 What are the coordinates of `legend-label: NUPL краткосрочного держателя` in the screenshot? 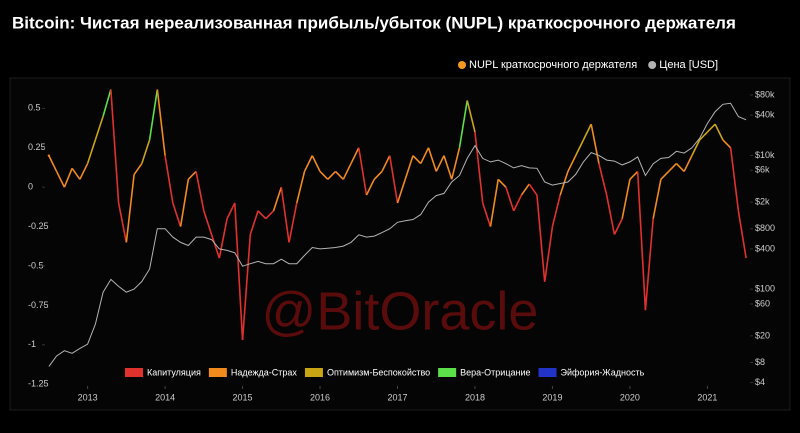 It's located at (553, 65).